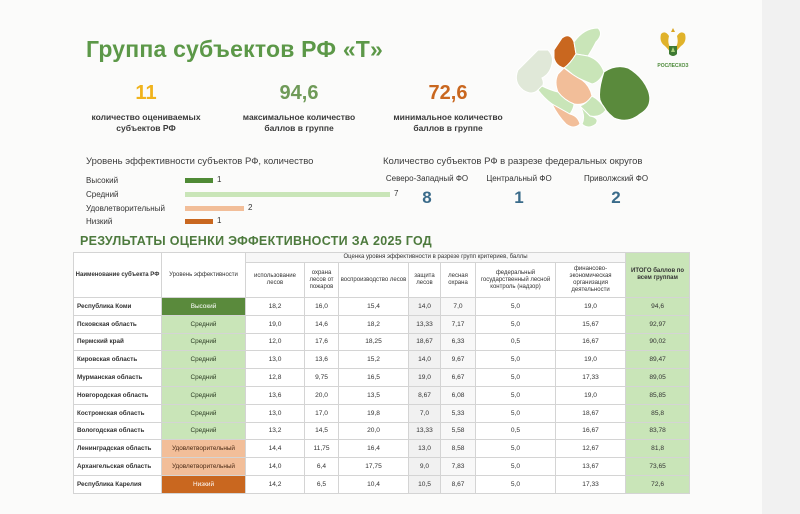  I want to click on level-label: Удовлетворительный, so click(125, 208).